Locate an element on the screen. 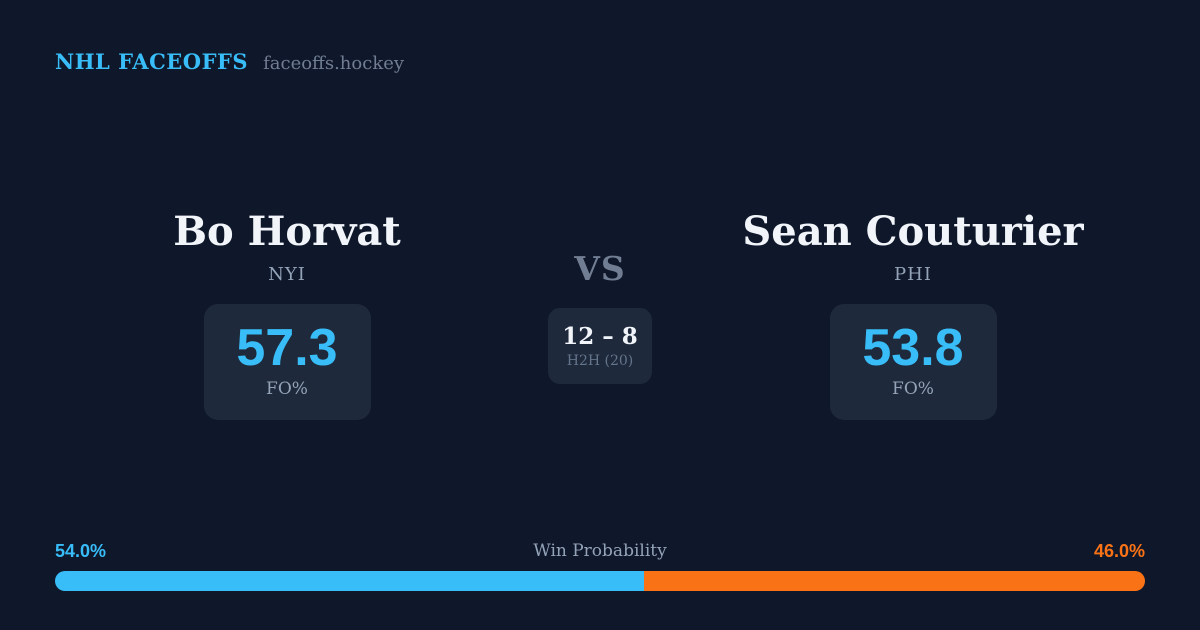 The height and width of the screenshot is (630, 1200). player-right-team: PHI is located at coordinates (913, 274).